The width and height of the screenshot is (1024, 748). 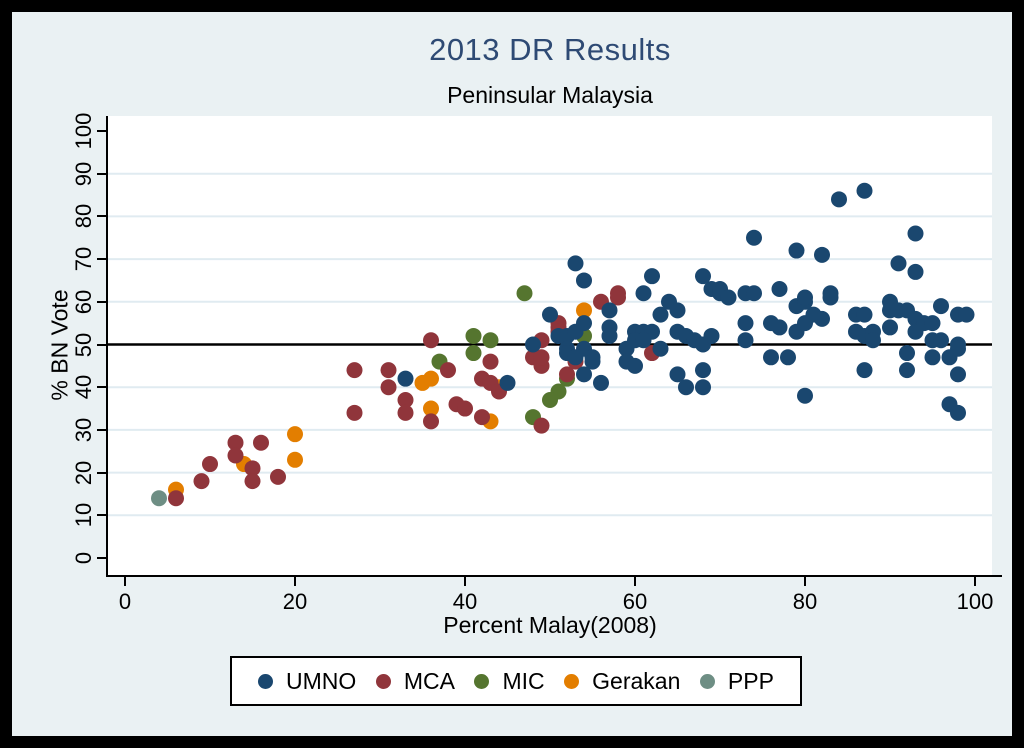 I want to click on legend-item-mic: MIC, so click(x=509, y=681).